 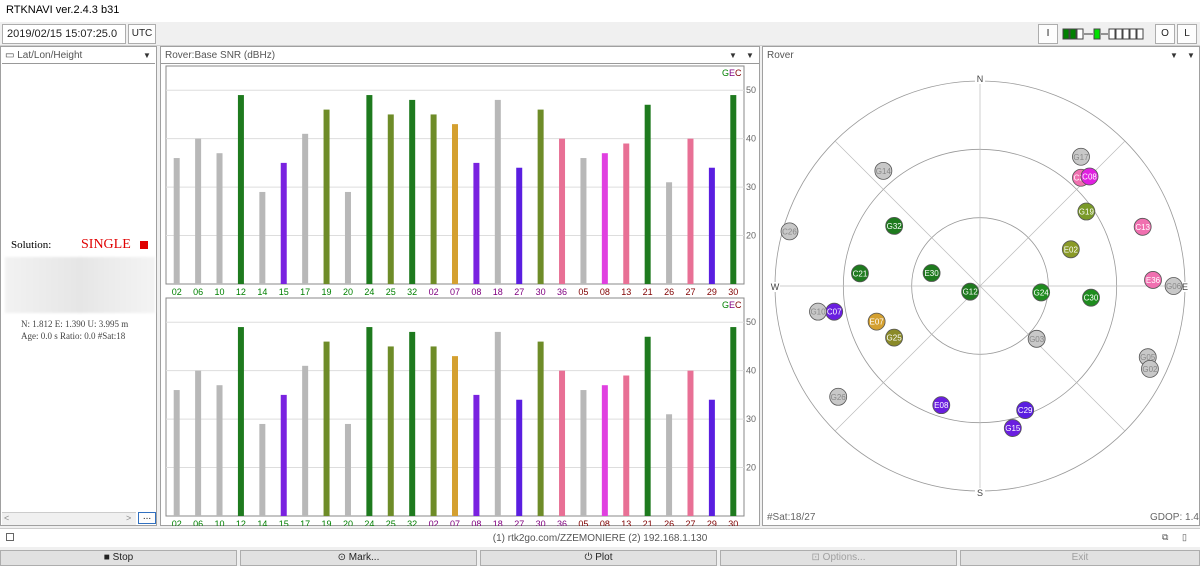 I want to click on satellite-C30: C30, so click(x=1091, y=297).